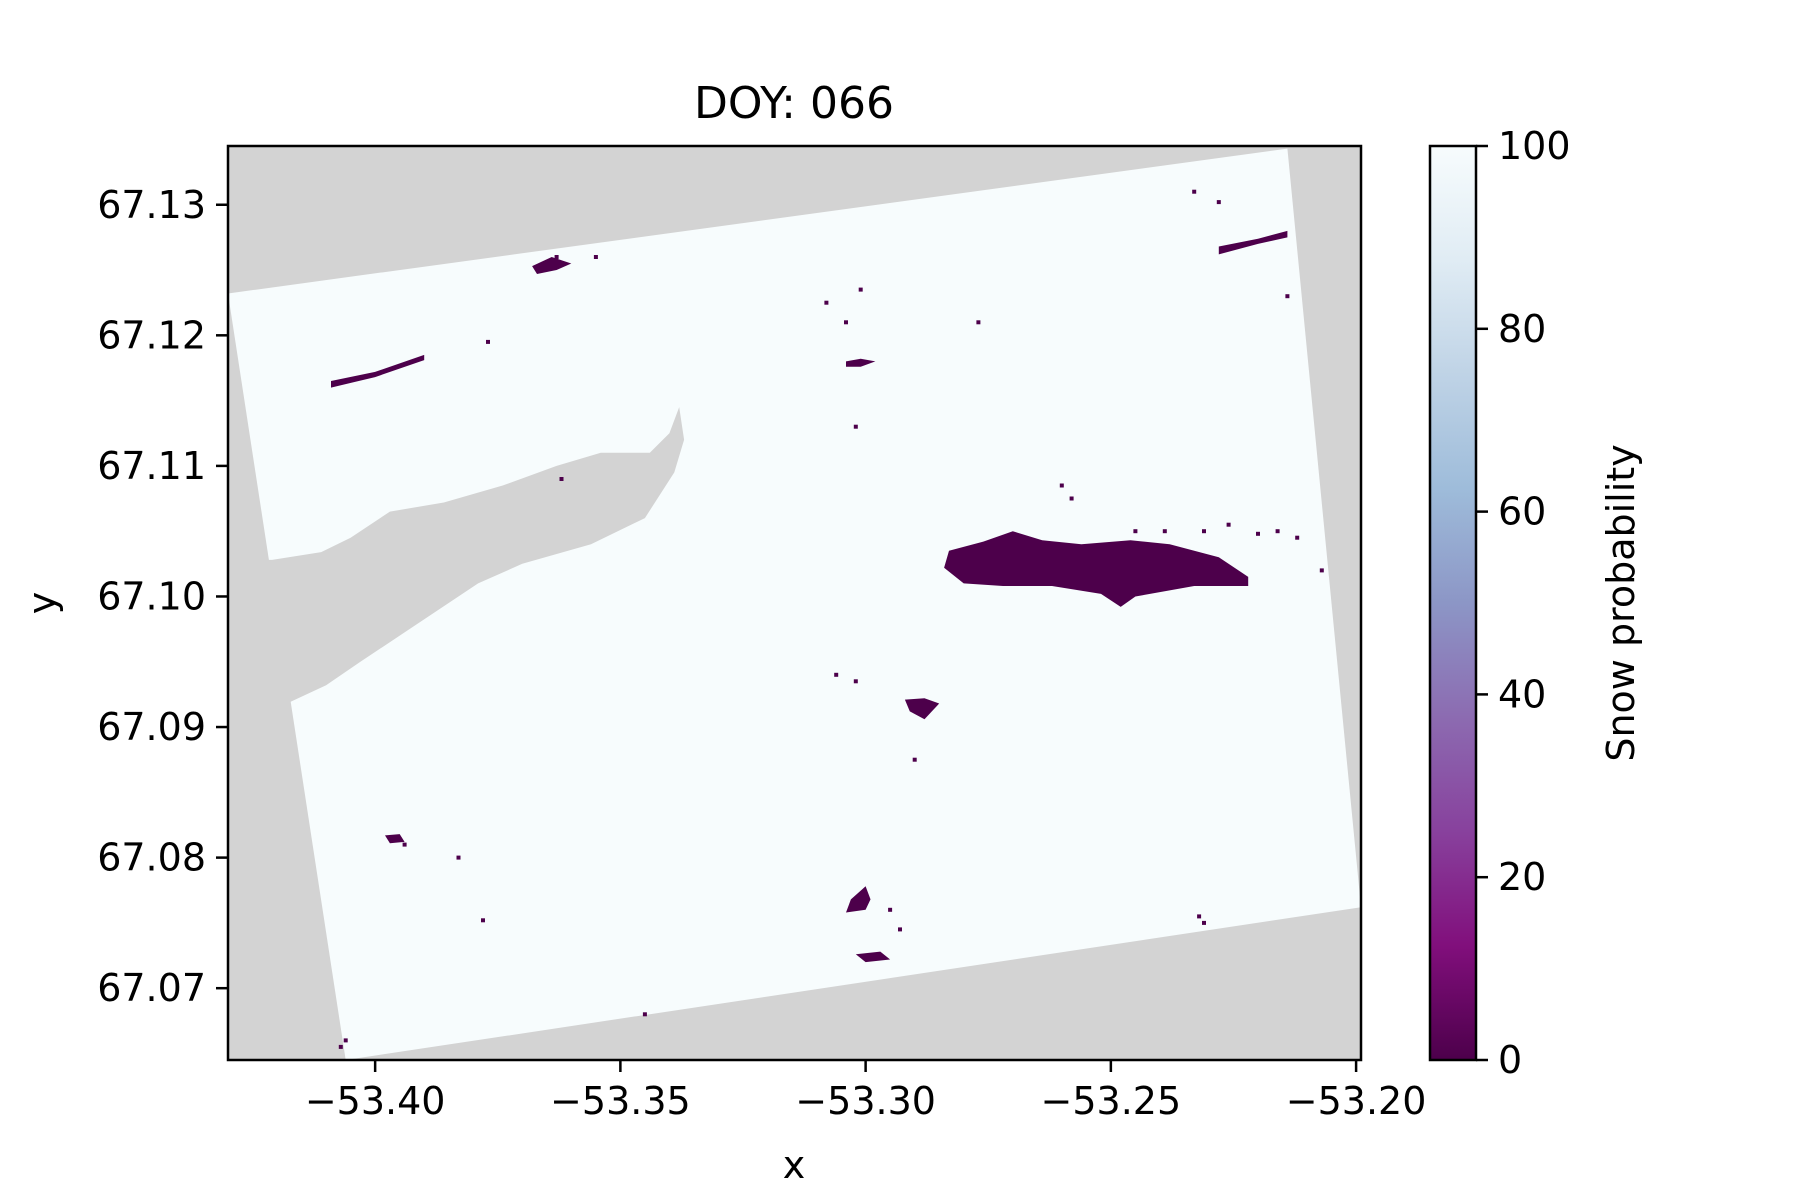  I want to click on colorbar-ticks: 0 20 40 60 80 100, so click(1523, 603).